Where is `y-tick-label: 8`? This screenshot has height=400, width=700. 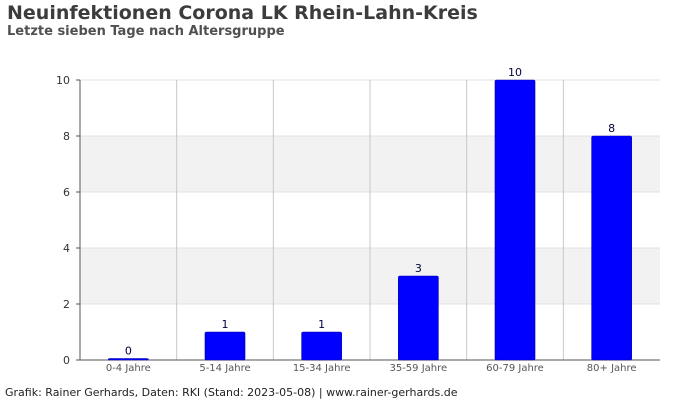 y-tick-label: 8 is located at coordinates (66, 136).